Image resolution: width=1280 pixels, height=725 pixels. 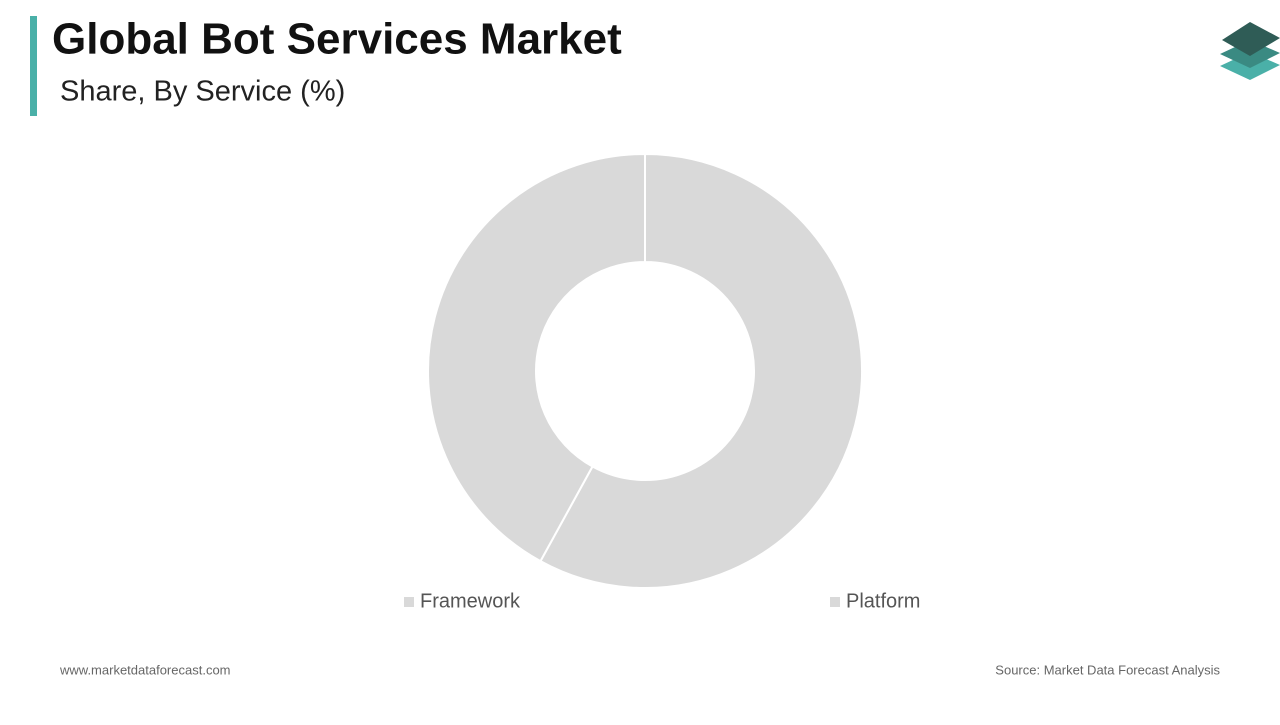 What do you see at coordinates (337, 39) in the screenshot?
I see `chart-title: Global Bot Services Market` at bounding box center [337, 39].